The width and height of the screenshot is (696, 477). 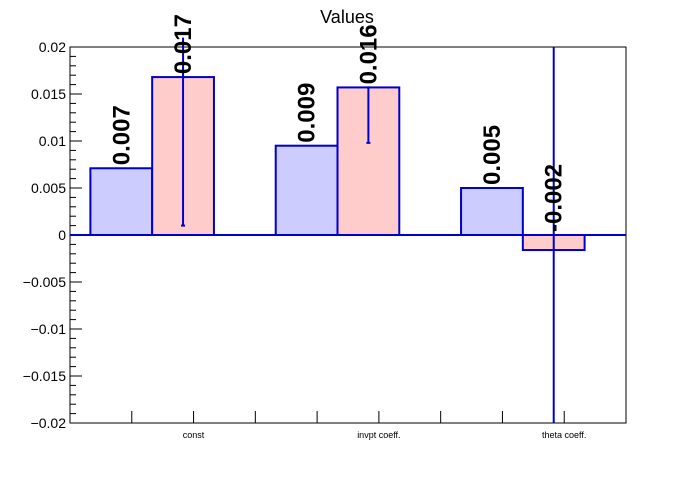 I want to click on y-tick-label: −0.01, so click(x=49, y=329).